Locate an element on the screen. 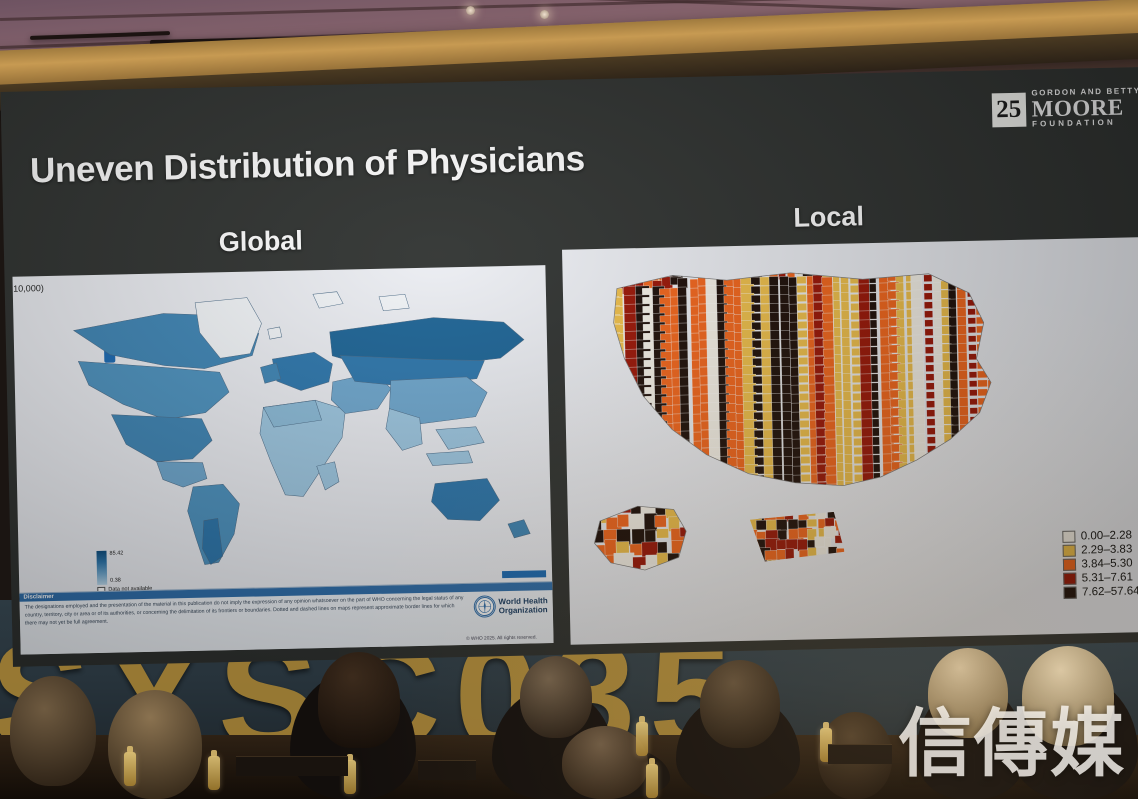 This screenshot has height=799, width=1138. legend-label: 2.29–3.83 is located at coordinates (1107, 550).